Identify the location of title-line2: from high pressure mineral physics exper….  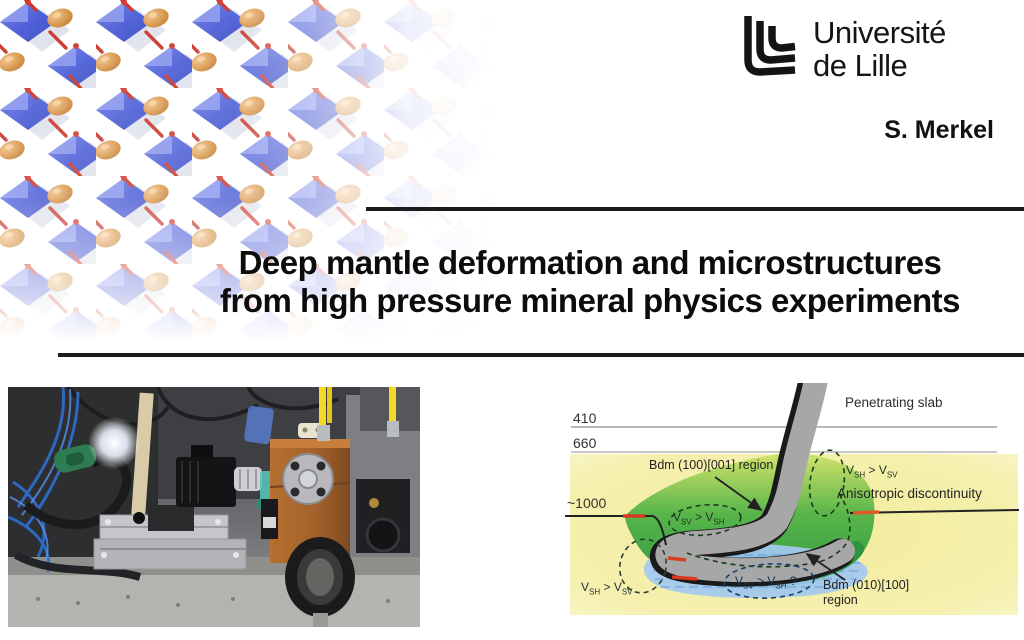
(590, 300).